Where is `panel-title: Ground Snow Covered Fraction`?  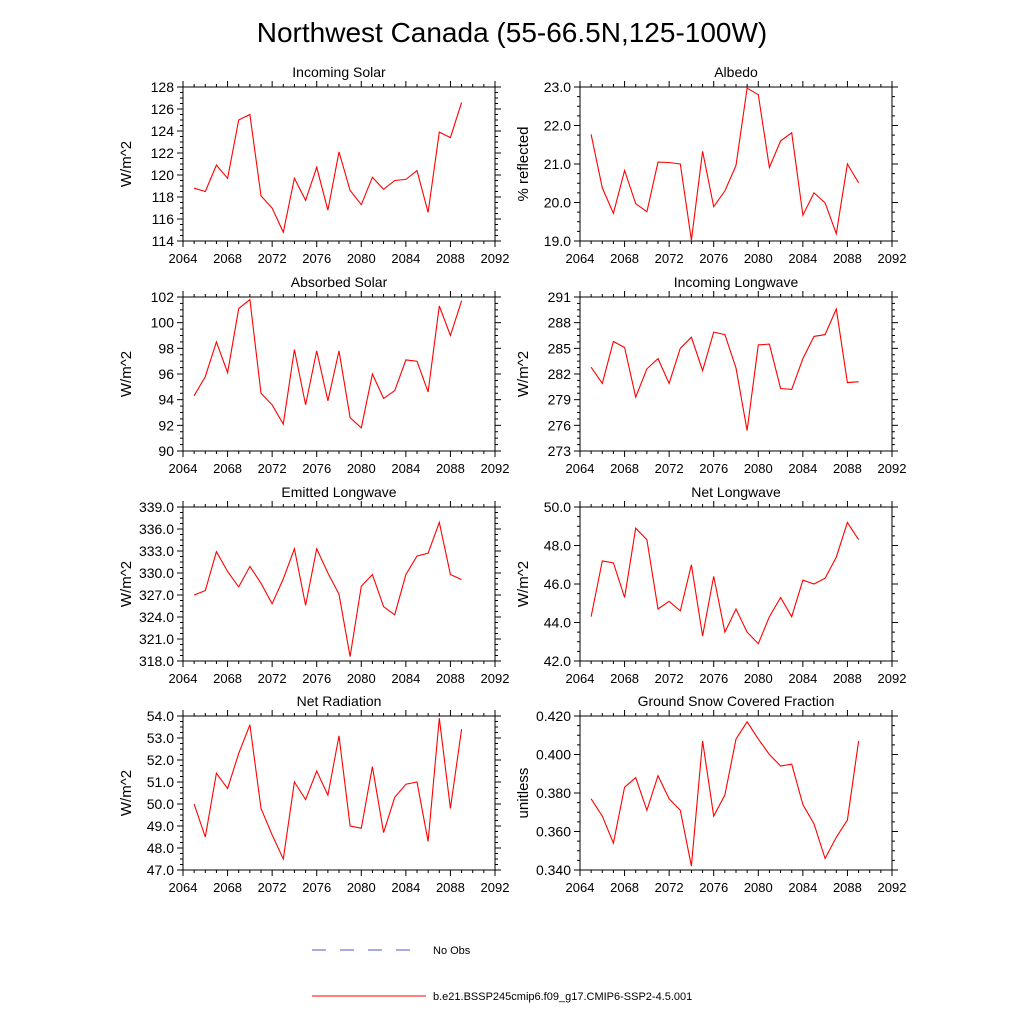
panel-title: Ground Snow Covered Fraction is located at coordinates (736, 701).